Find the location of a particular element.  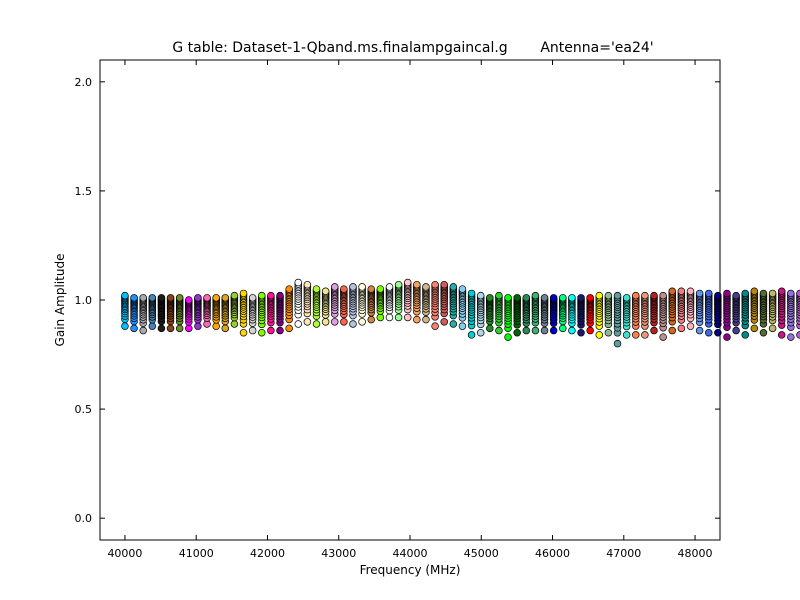

x-tick-label: 46000 is located at coordinates (552, 553).